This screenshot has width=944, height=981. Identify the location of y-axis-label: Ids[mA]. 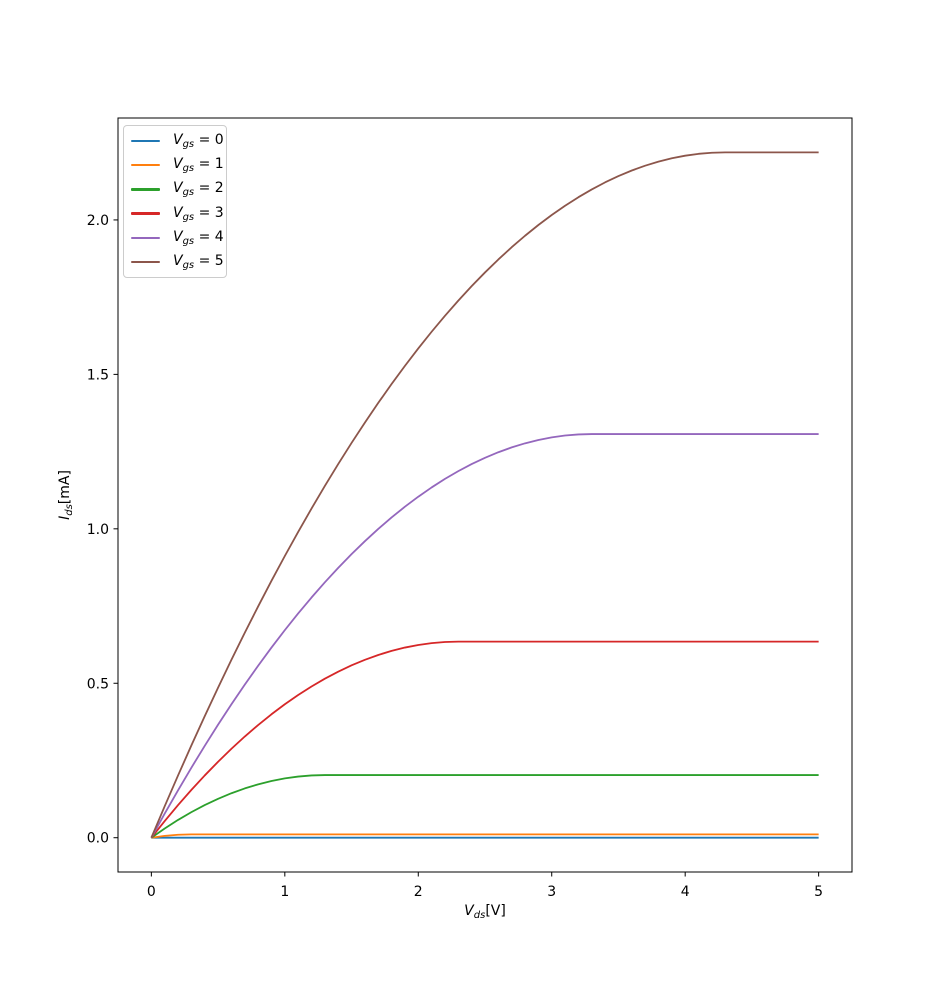
(66, 495).